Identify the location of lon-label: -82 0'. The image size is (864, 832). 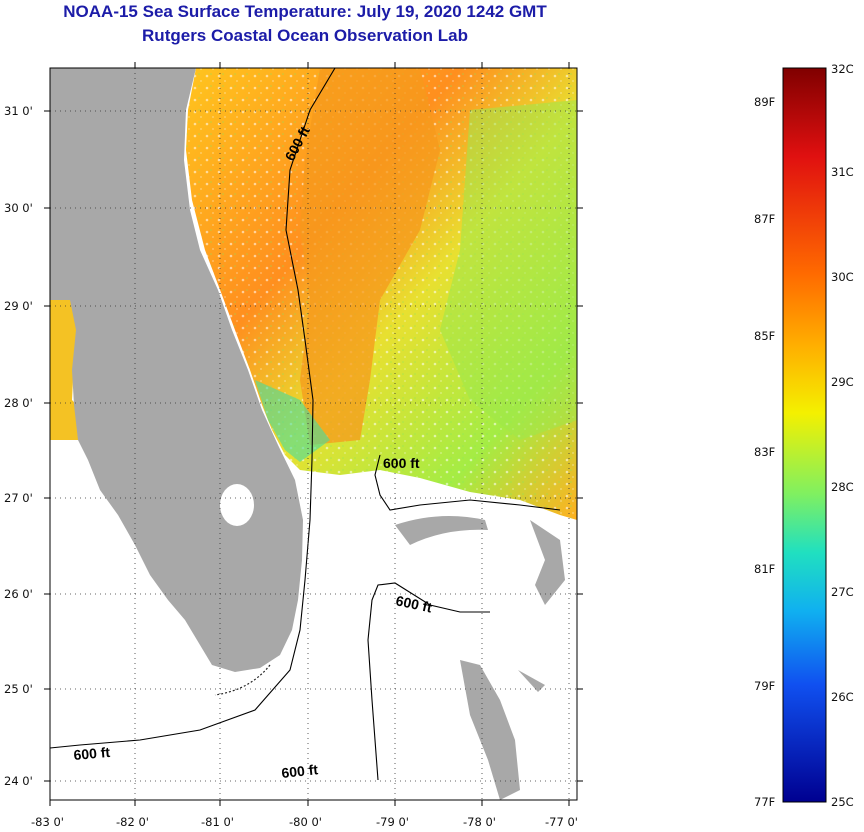
(132, 822).